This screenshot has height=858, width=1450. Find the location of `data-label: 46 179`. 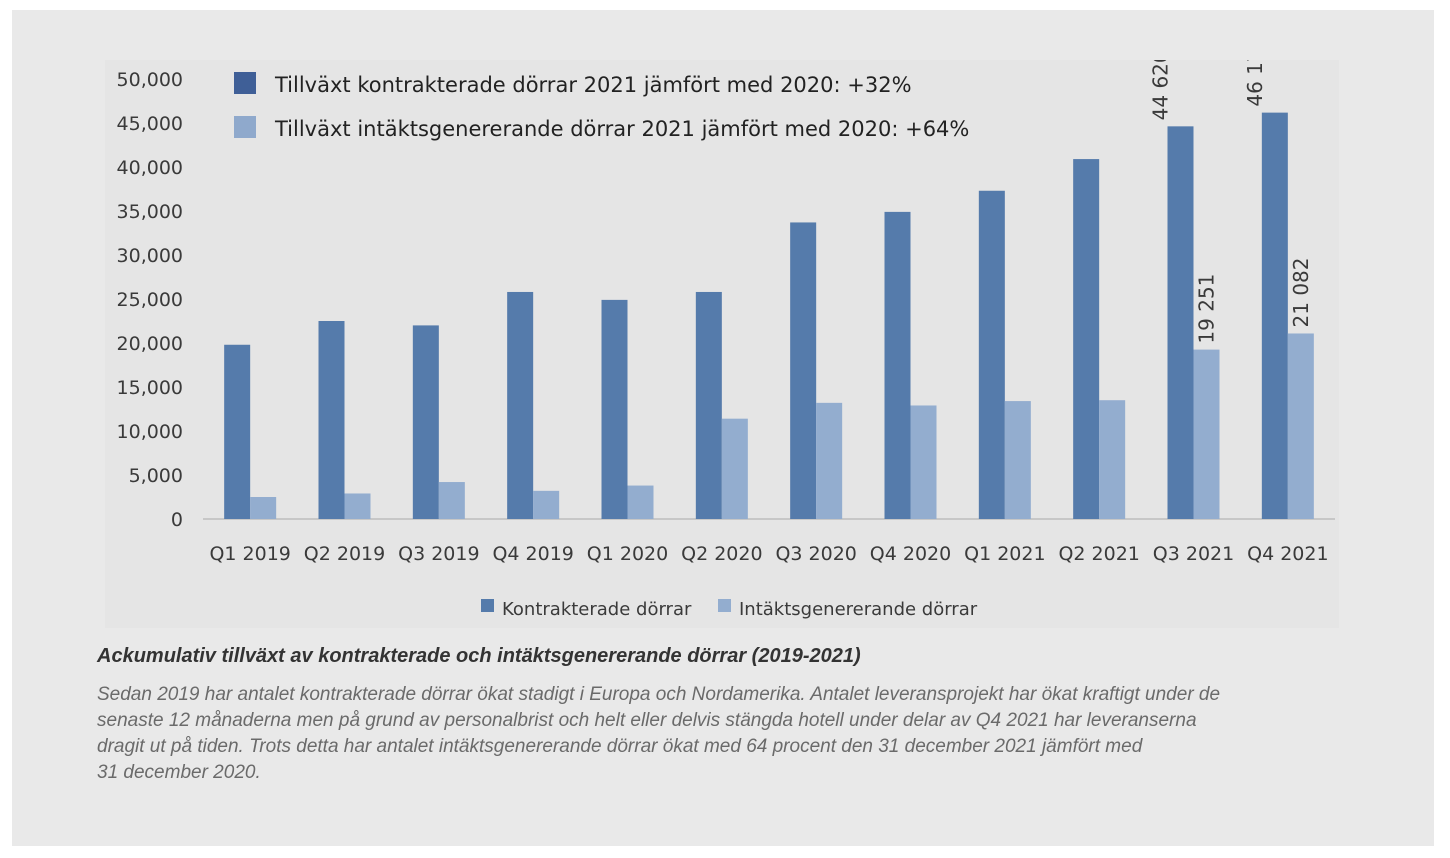

data-label: 46 179 is located at coordinates (1255, 83).